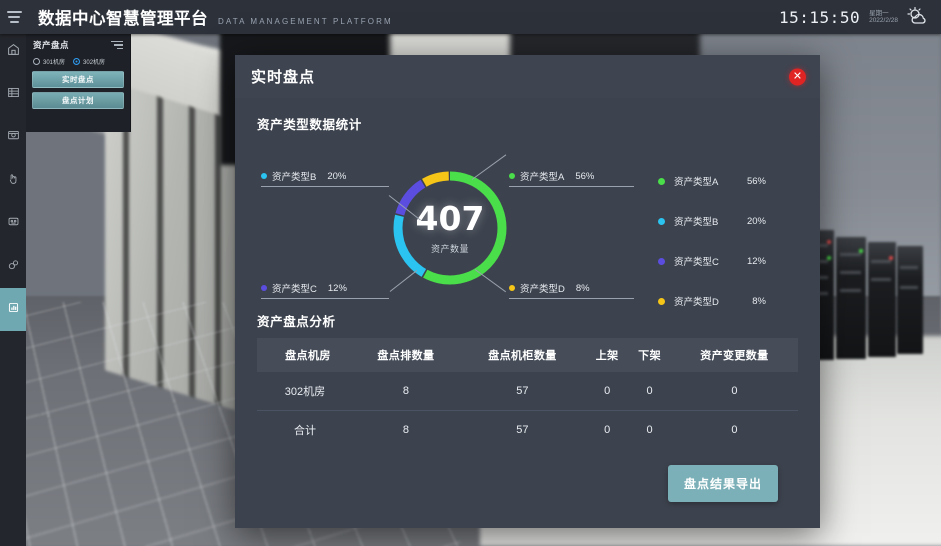 This screenshot has height=546, width=941. Describe the element at coordinates (696, 222) in the screenshot. I see `legend-label: 资产类型B` at that location.